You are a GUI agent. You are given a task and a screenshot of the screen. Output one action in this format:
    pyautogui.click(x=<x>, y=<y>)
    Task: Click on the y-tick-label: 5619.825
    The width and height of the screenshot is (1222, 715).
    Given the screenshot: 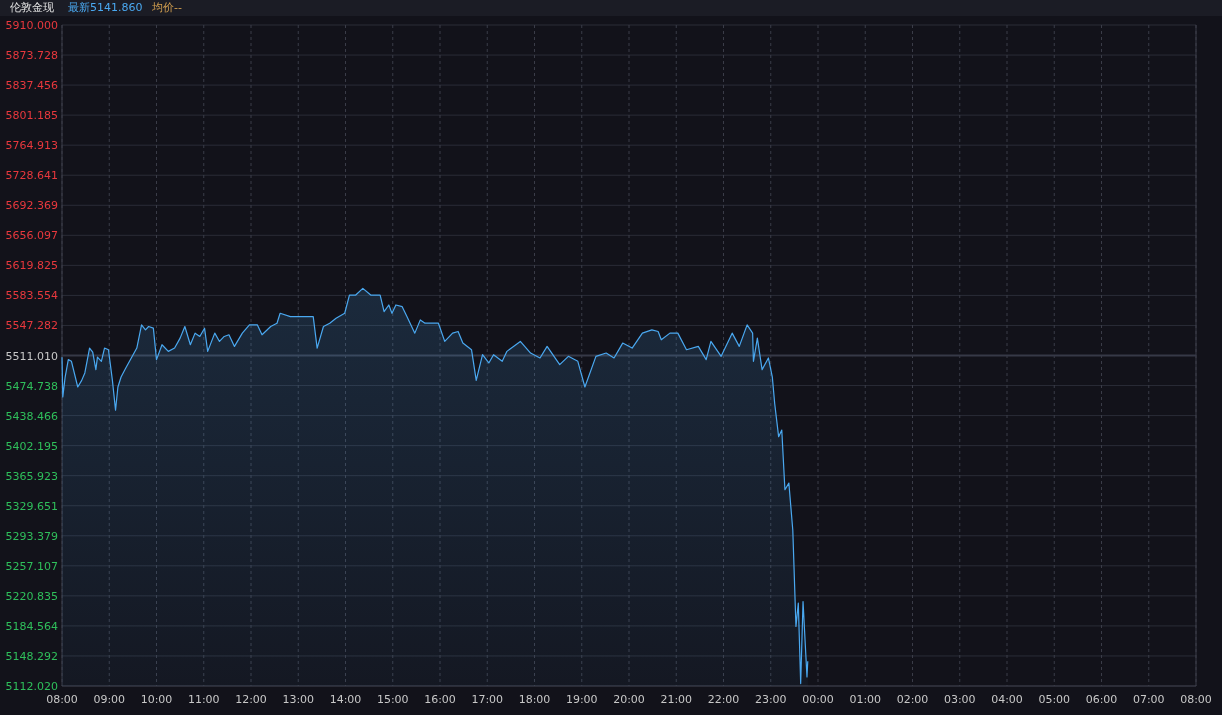 What is the action you would take?
    pyautogui.click(x=31, y=266)
    